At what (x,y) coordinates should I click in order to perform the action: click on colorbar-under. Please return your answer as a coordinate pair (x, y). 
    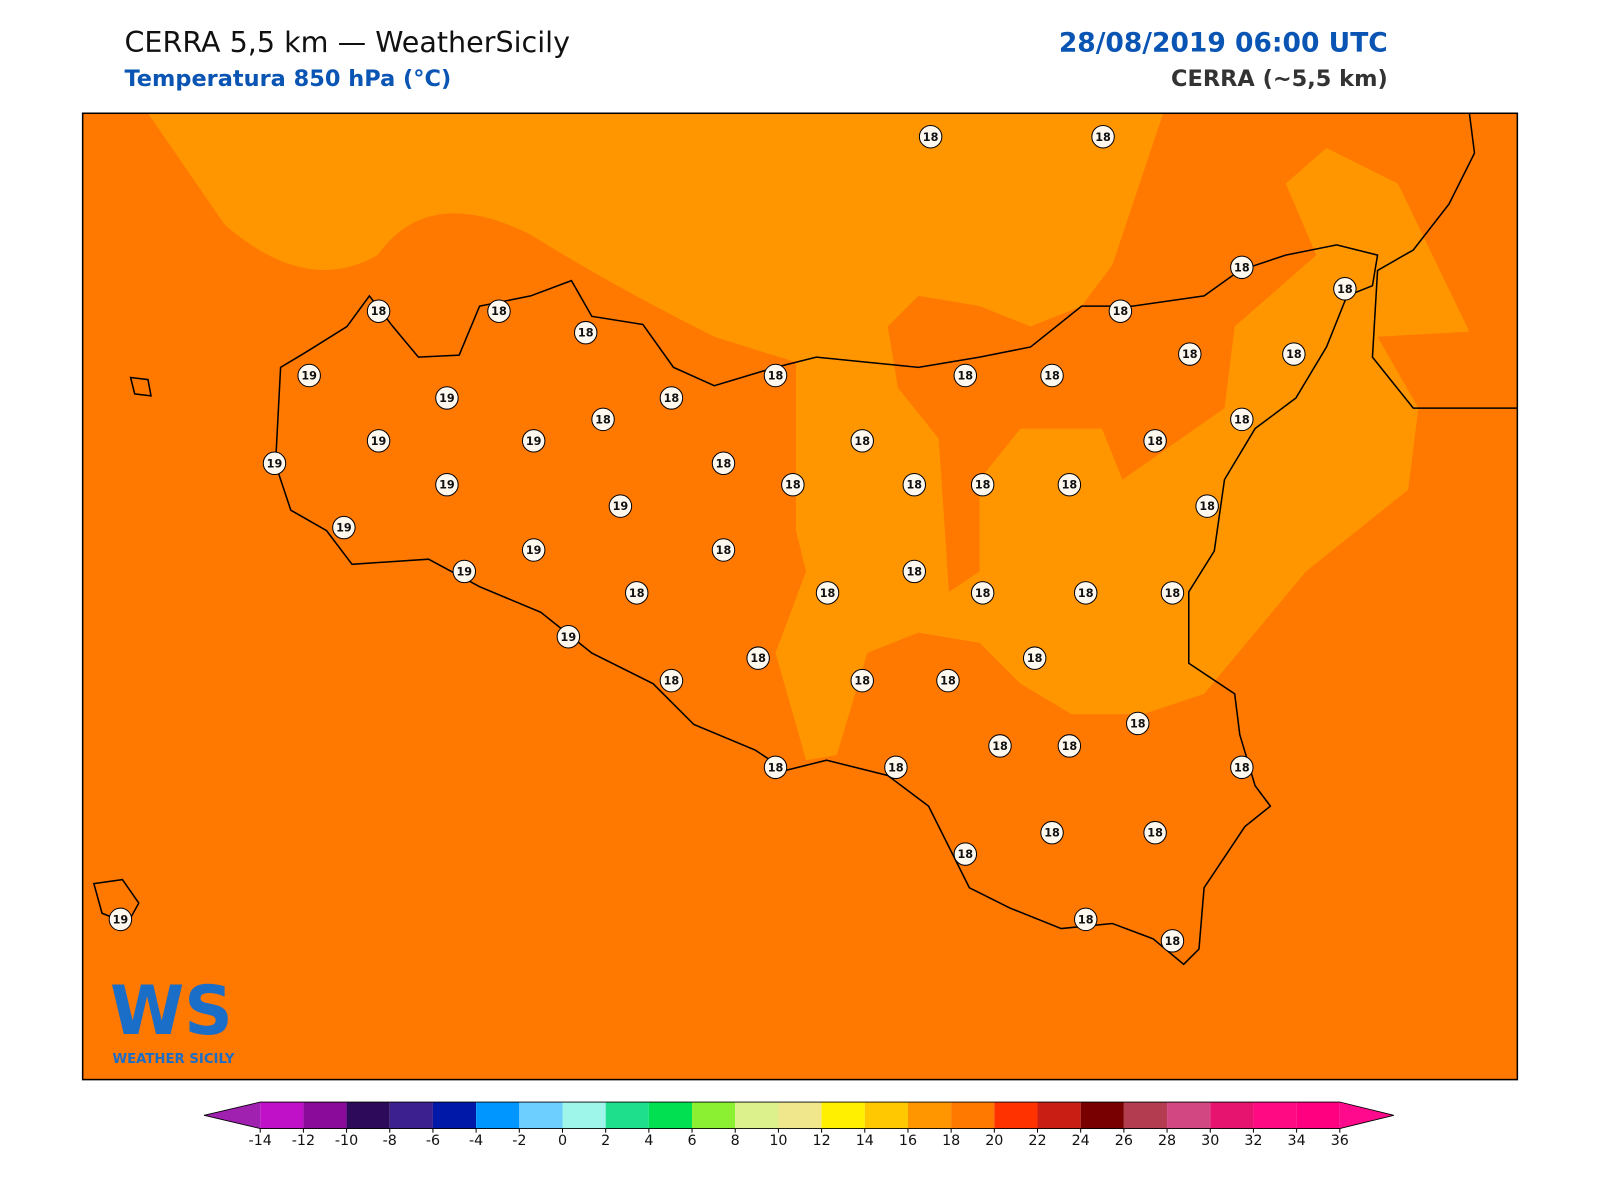
    Looking at the image, I should click on (232, 1115).